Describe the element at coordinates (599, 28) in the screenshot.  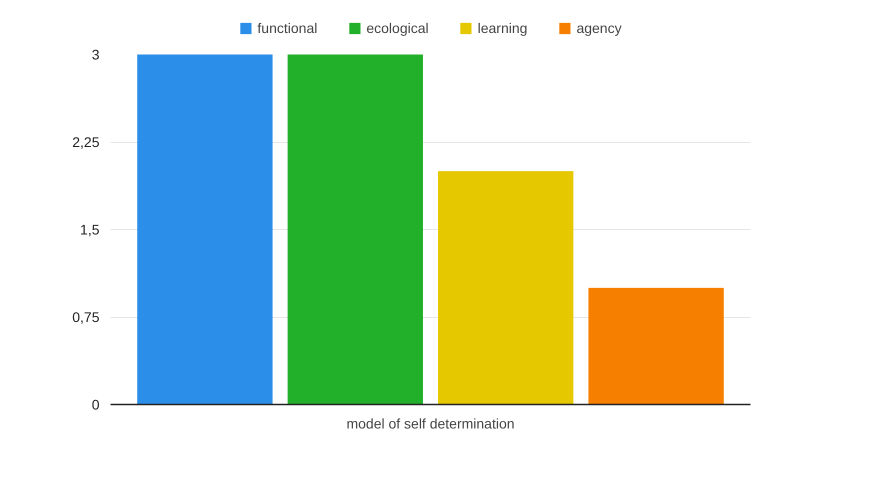
I see `legend-label: agency` at that location.